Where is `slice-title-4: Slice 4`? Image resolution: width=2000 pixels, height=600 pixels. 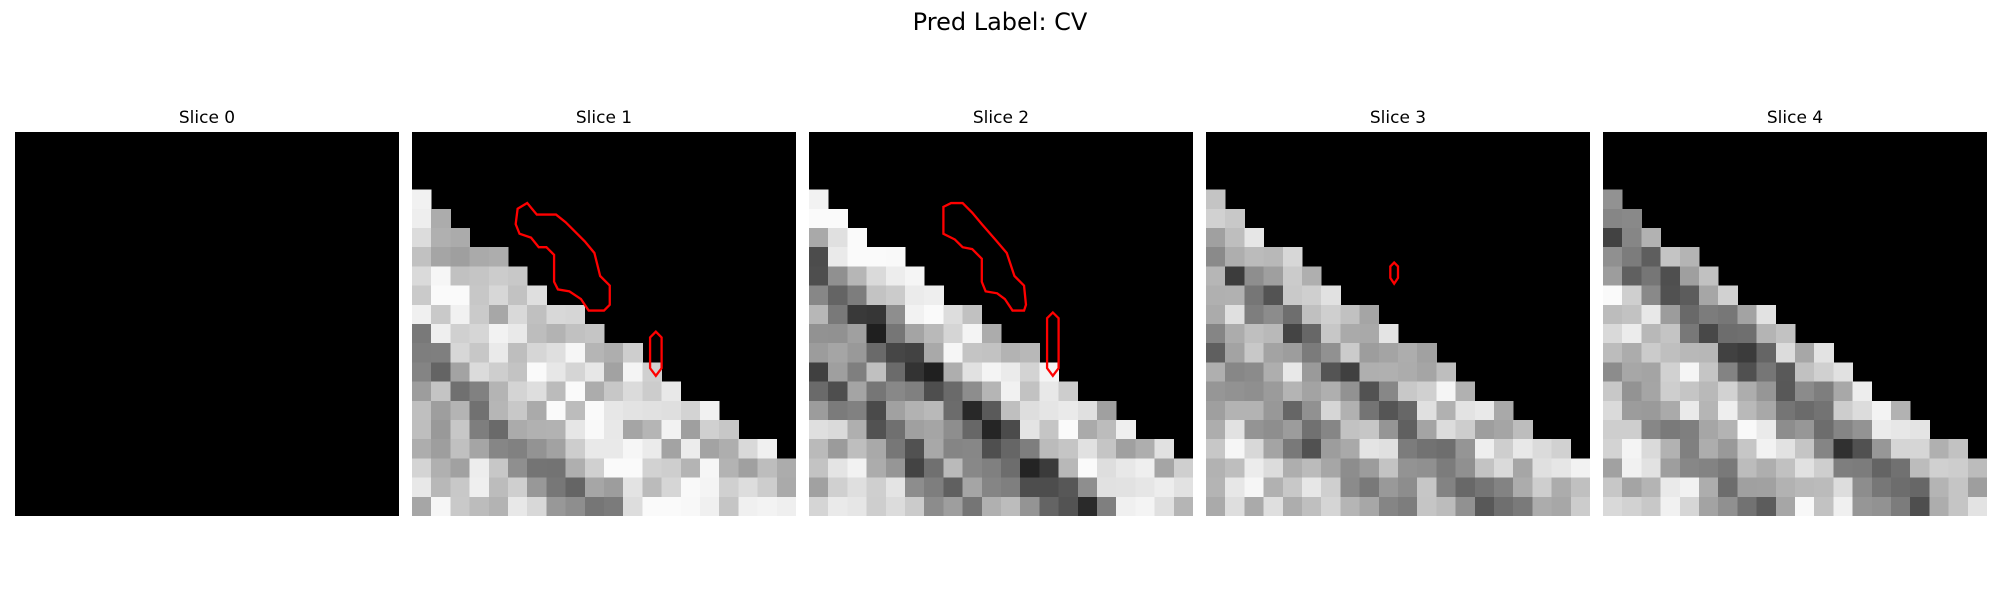 slice-title-4: Slice 4 is located at coordinates (1795, 118).